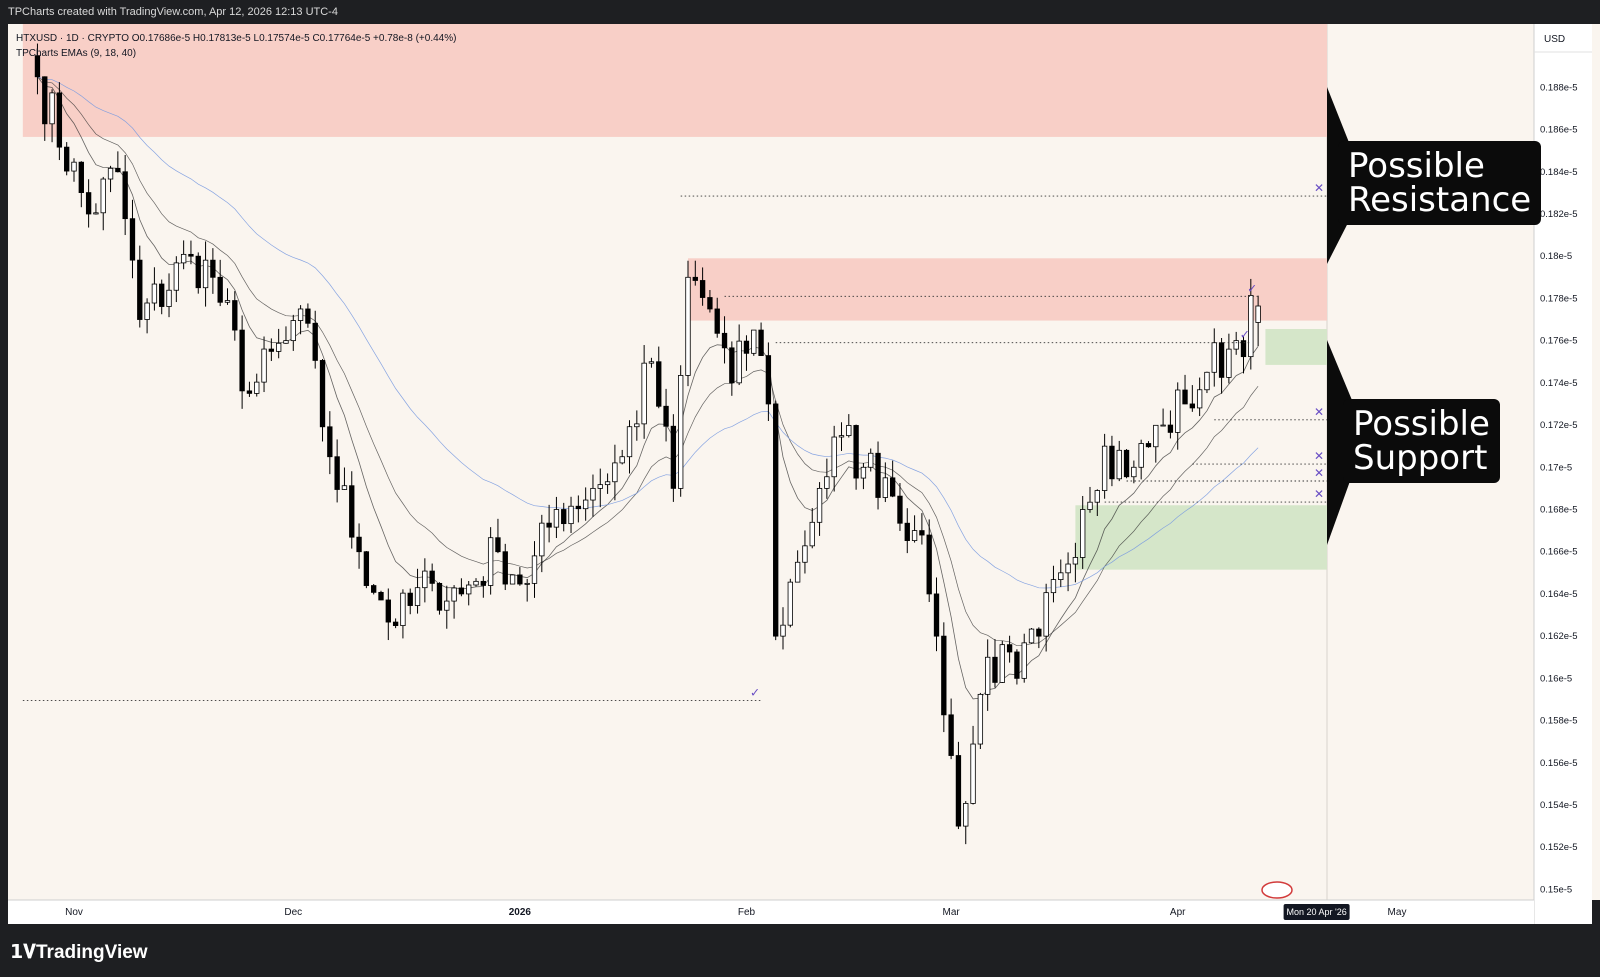 Image resolution: width=1600 pixels, height=977 pixels. Describe the element at coordinates (1319, 188) in the screenshot. I see `open-x-icon: ✕` at that location.